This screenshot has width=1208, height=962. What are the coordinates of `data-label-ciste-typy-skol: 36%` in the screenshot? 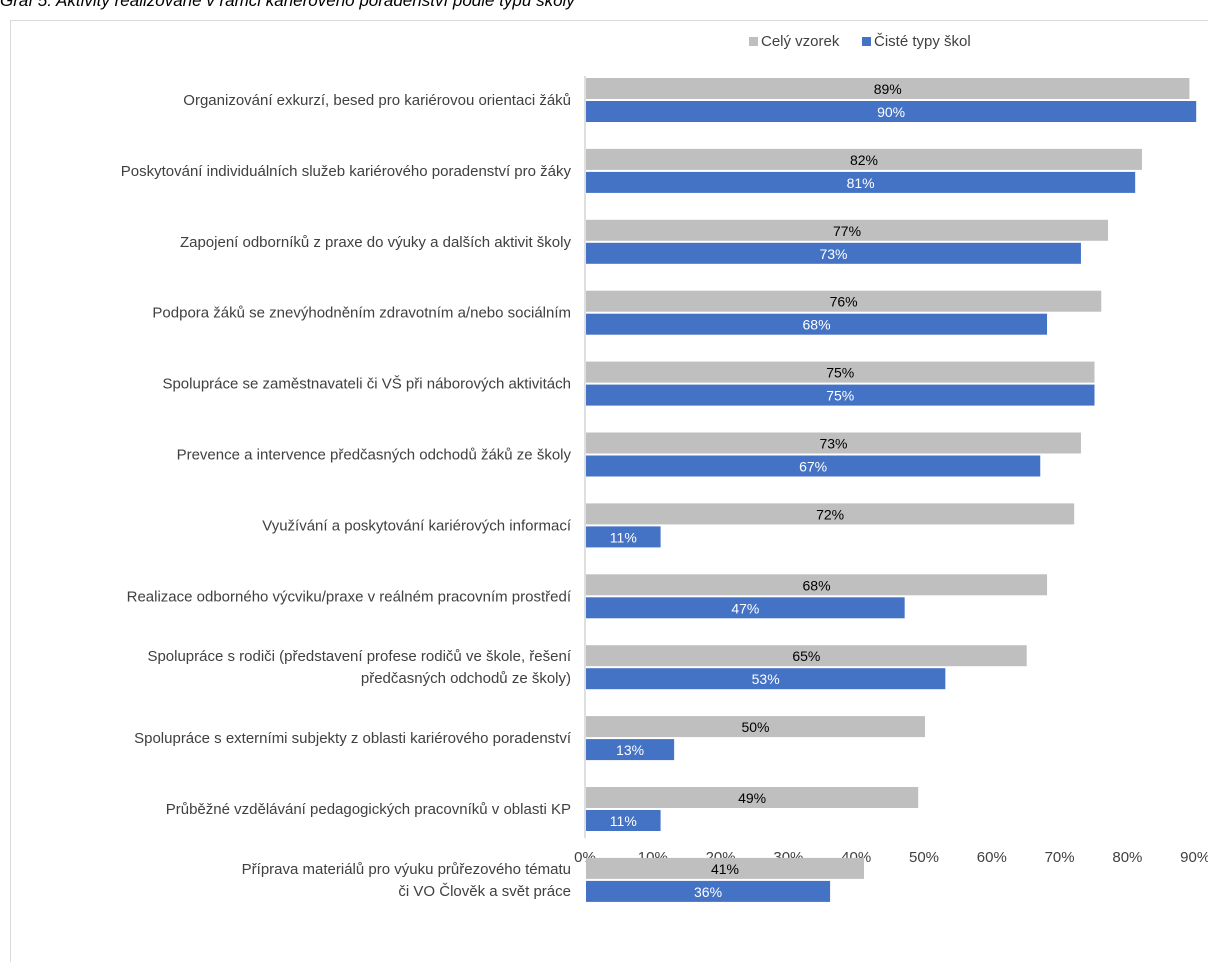 It's located at (708, 892).